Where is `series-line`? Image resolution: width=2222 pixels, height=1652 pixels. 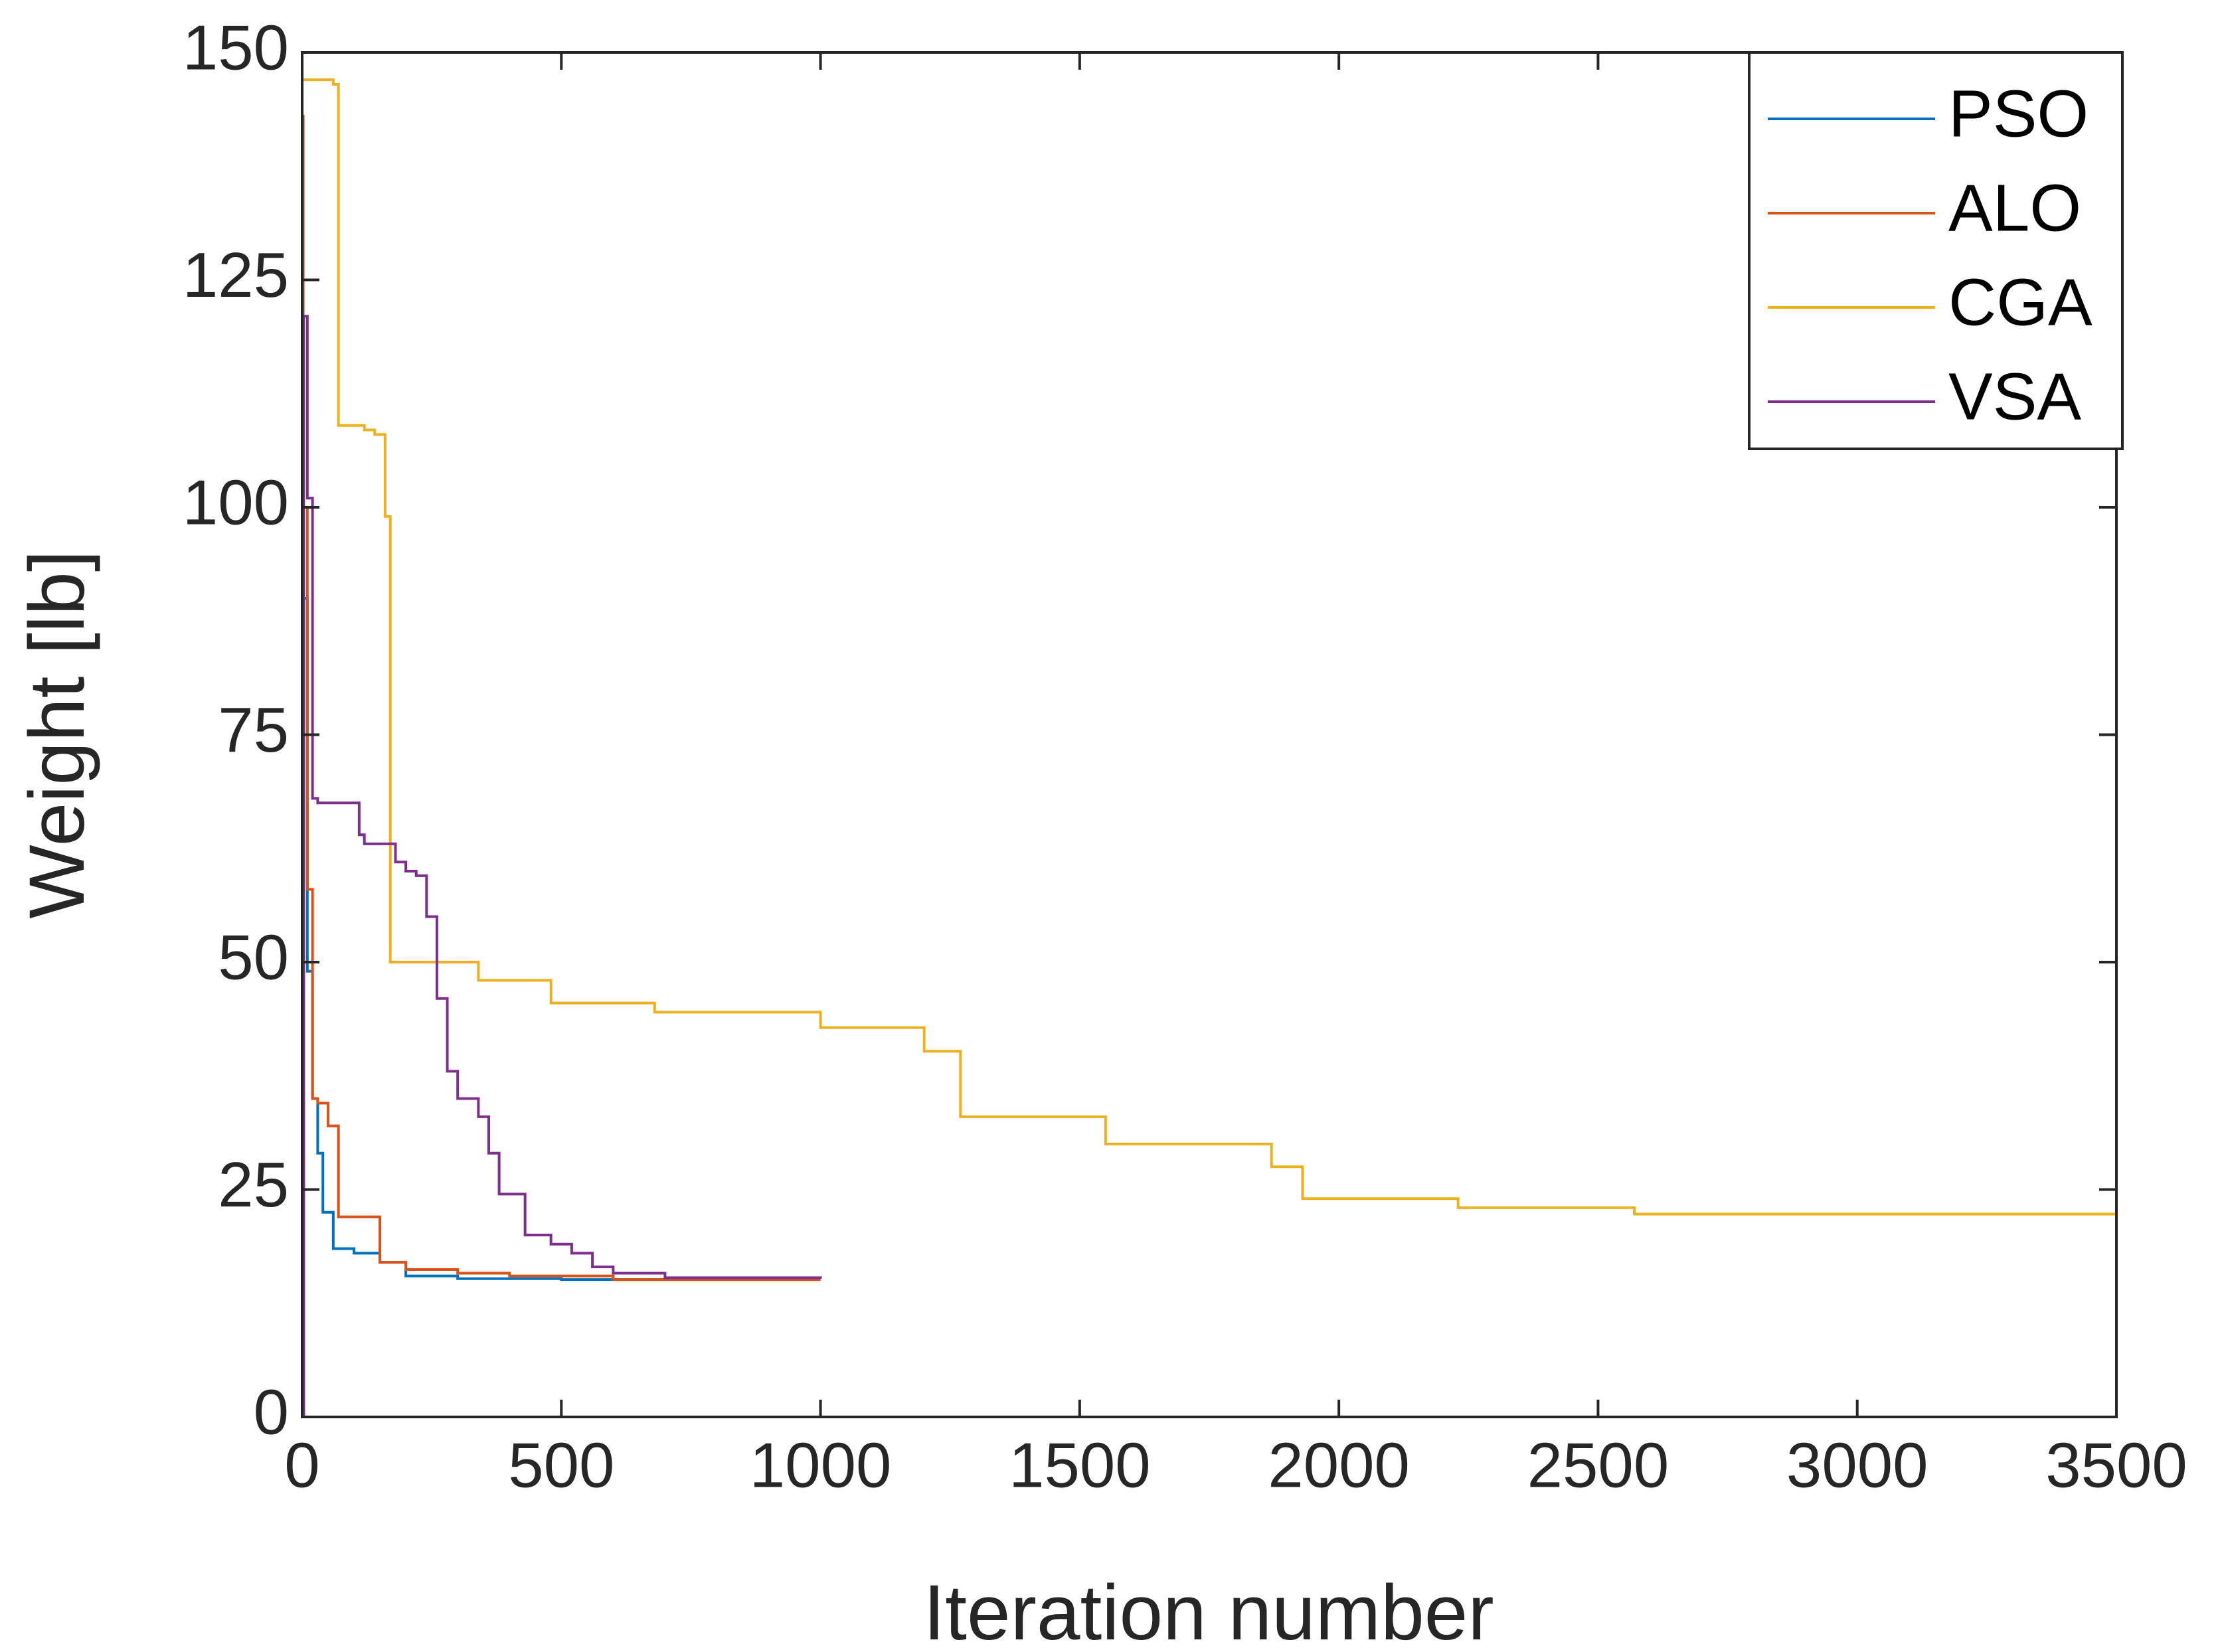
series-line is located at coordinates (561, 1007).